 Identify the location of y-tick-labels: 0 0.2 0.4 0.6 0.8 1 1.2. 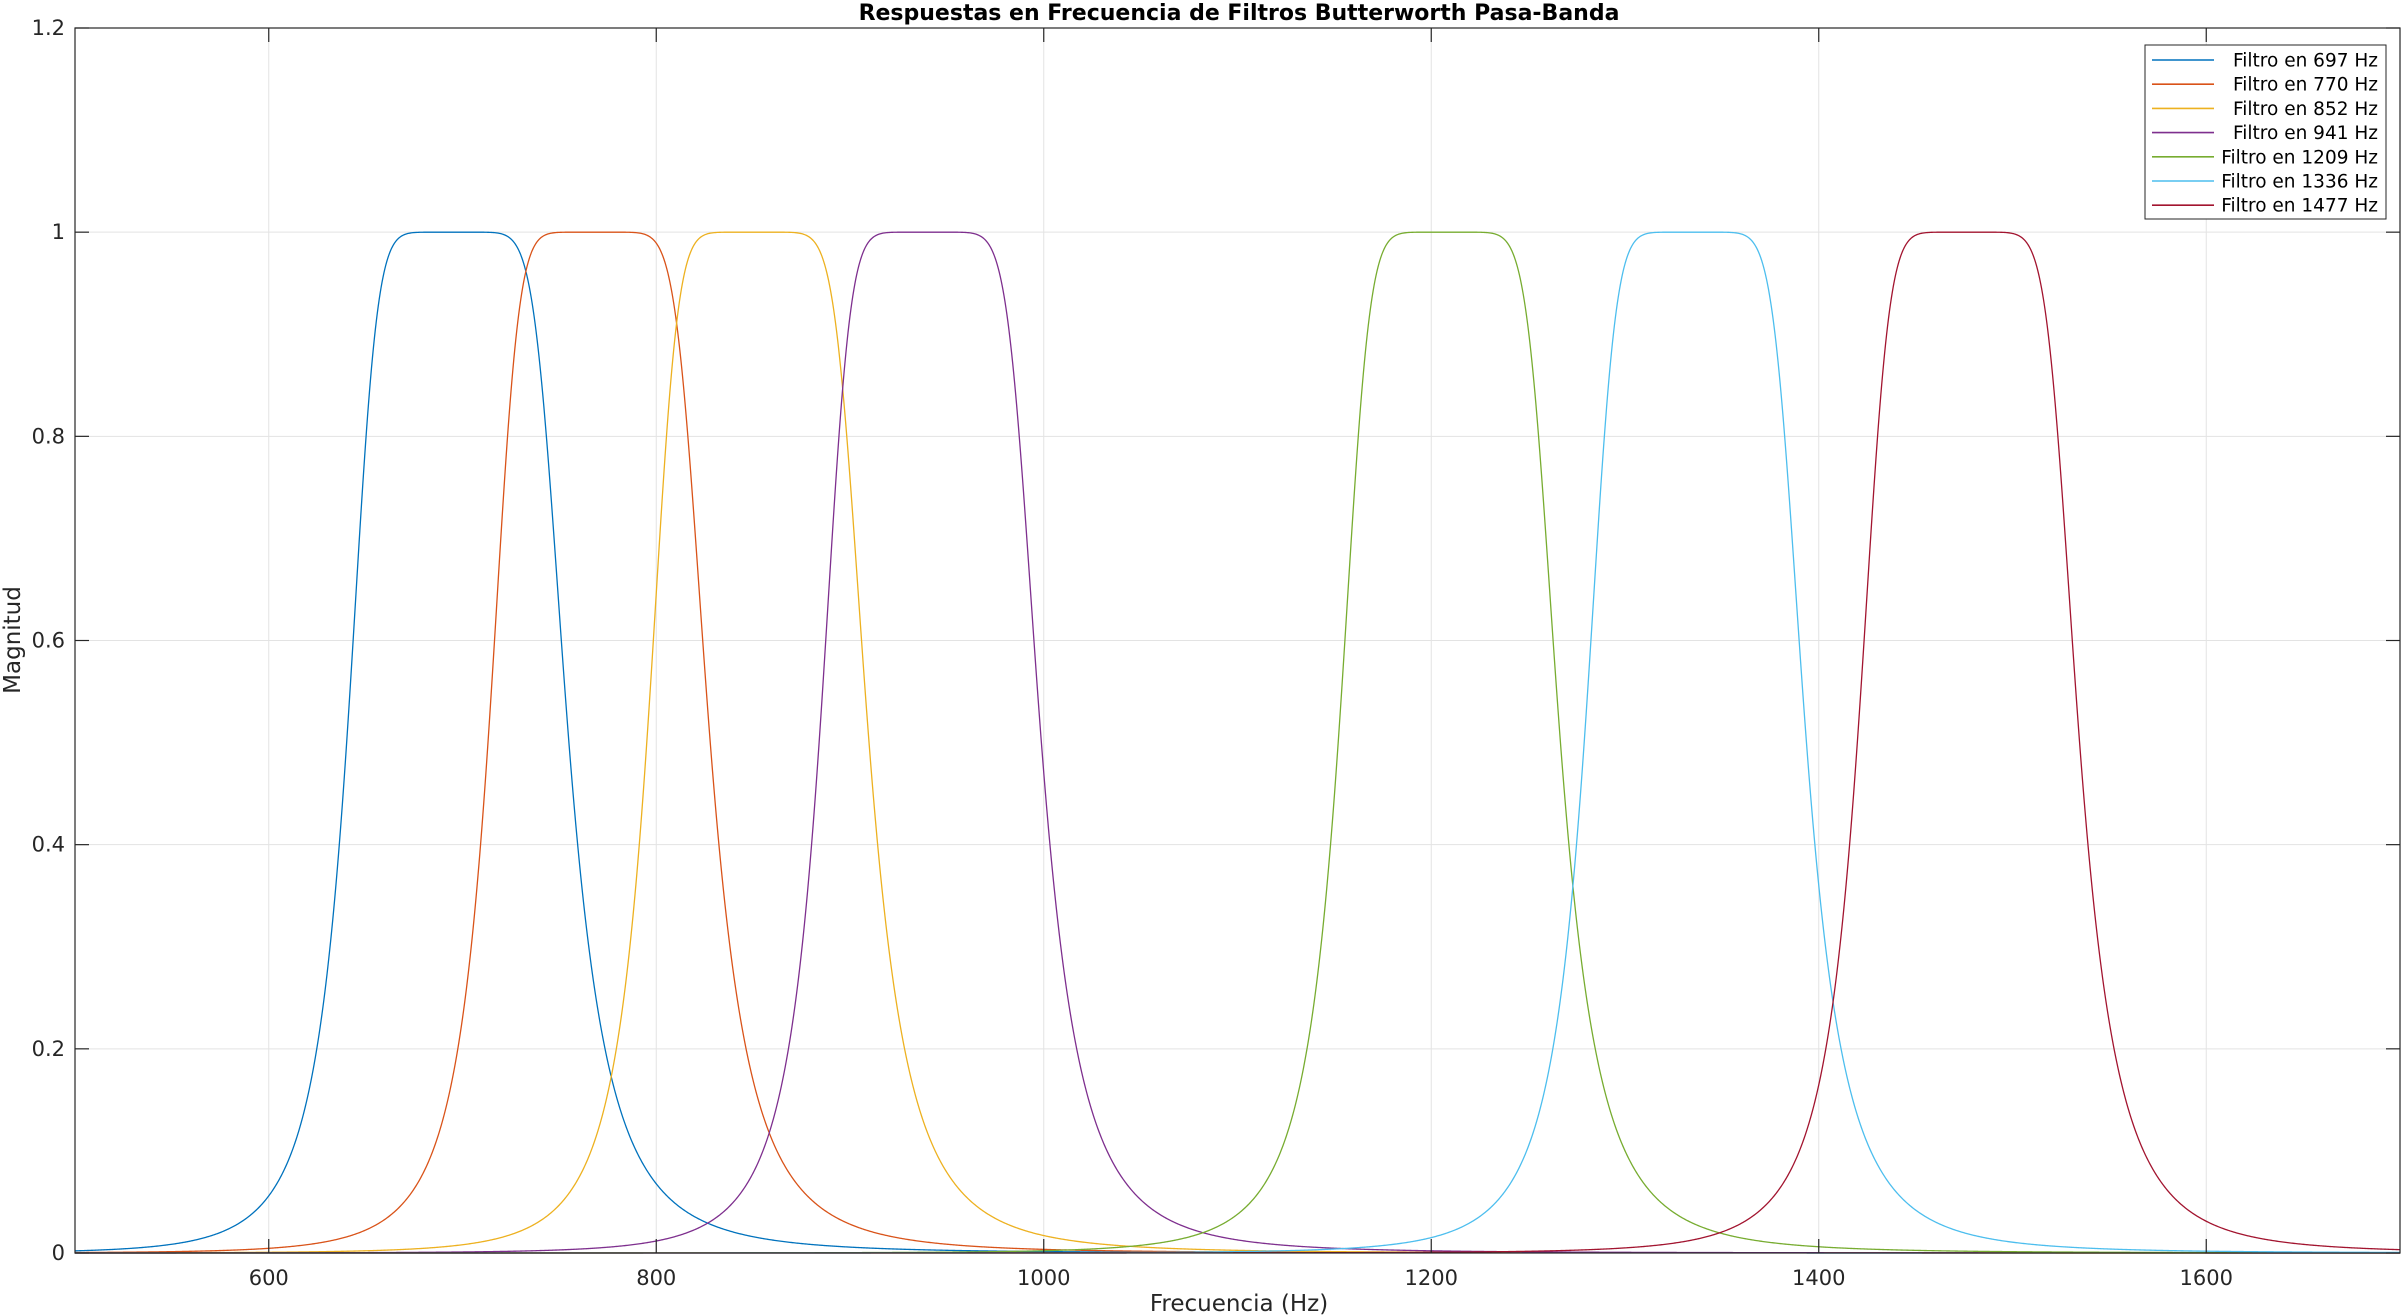
(48, 640).